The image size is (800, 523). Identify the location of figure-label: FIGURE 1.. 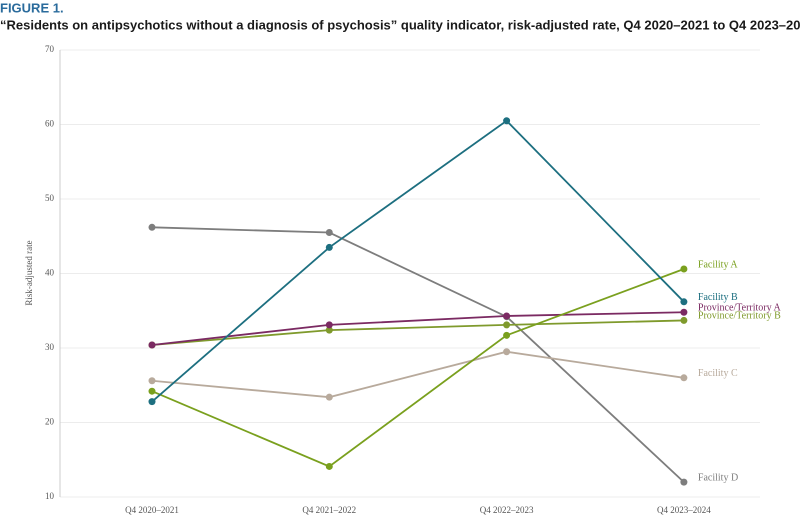
(32, 7).